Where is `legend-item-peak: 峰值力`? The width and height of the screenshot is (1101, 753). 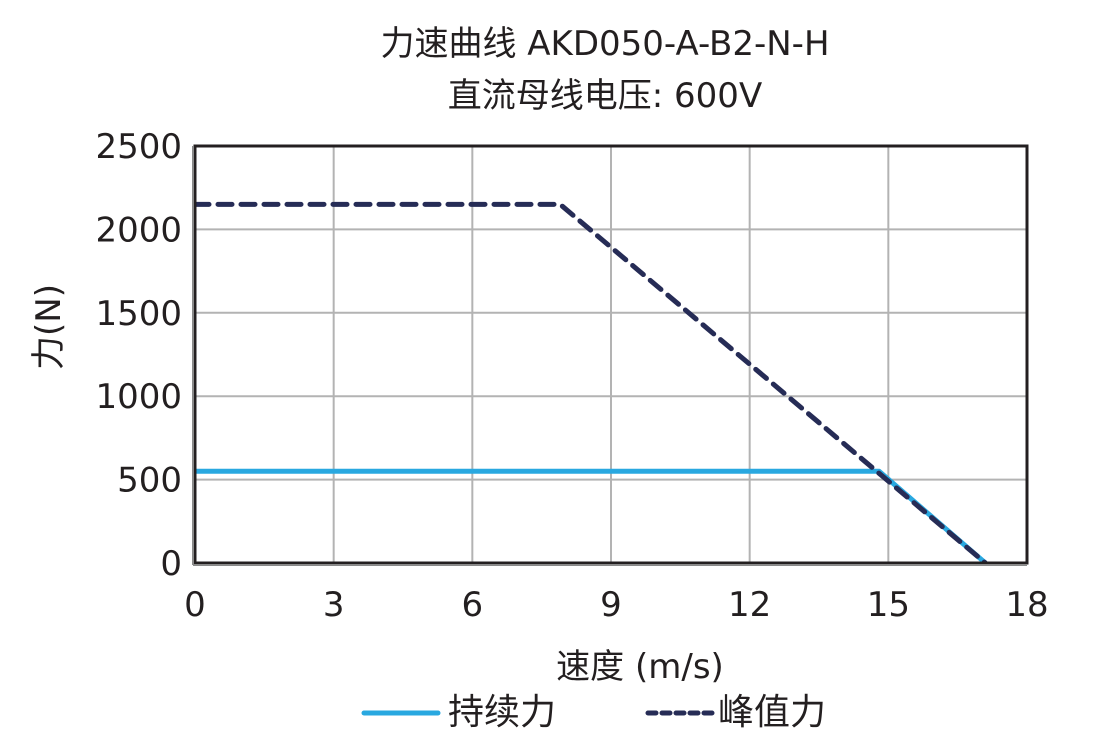 legend-item-peak: 峰值力 is located at coordinates (735, 712).